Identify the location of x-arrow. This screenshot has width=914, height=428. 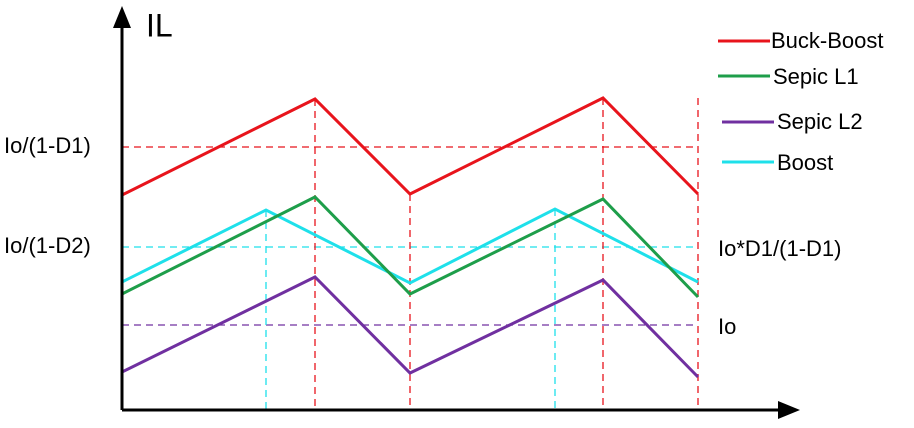
(789, 410).